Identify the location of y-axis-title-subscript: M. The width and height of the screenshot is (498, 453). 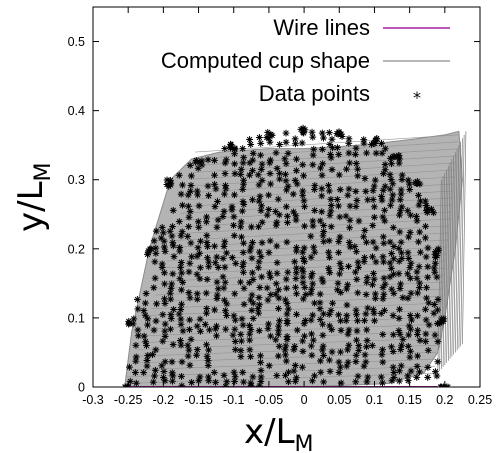
(43, 171).